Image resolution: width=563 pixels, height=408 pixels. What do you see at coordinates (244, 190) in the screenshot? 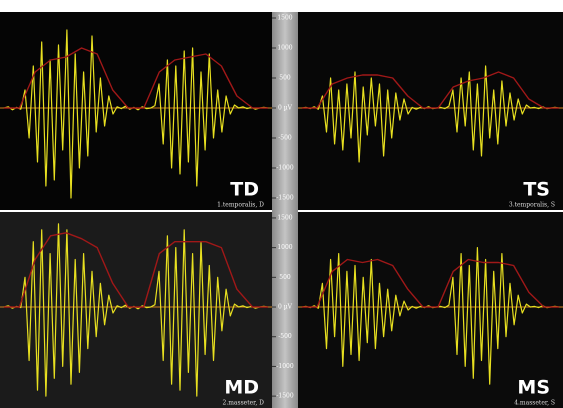
I see `panel-title: TD` at bounding box center [244, 190].